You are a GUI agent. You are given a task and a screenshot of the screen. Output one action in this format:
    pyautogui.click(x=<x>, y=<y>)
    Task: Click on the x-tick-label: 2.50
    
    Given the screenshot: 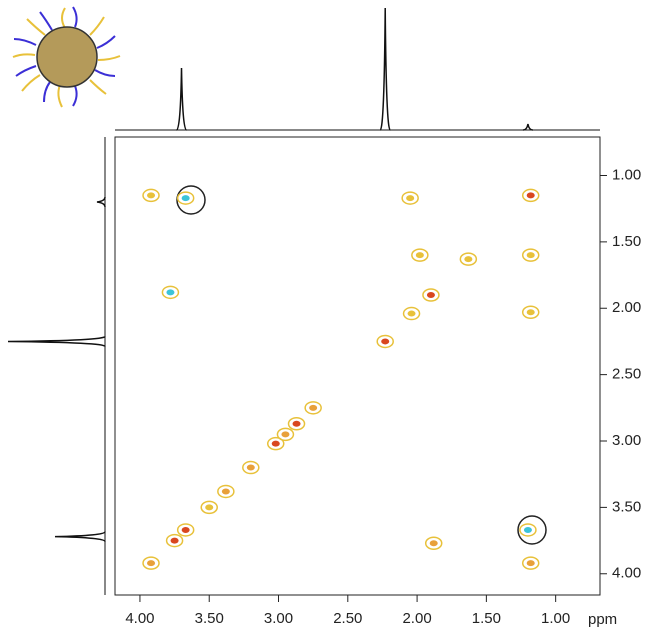 What is the action you would take?
    pyautogui.click(x=347, y=618)
    